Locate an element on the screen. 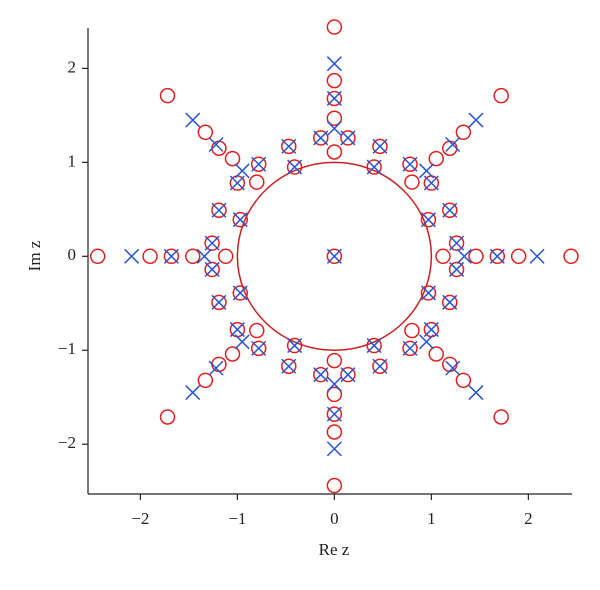  x-tick-label: 1 is located at coordinates (431, 518).